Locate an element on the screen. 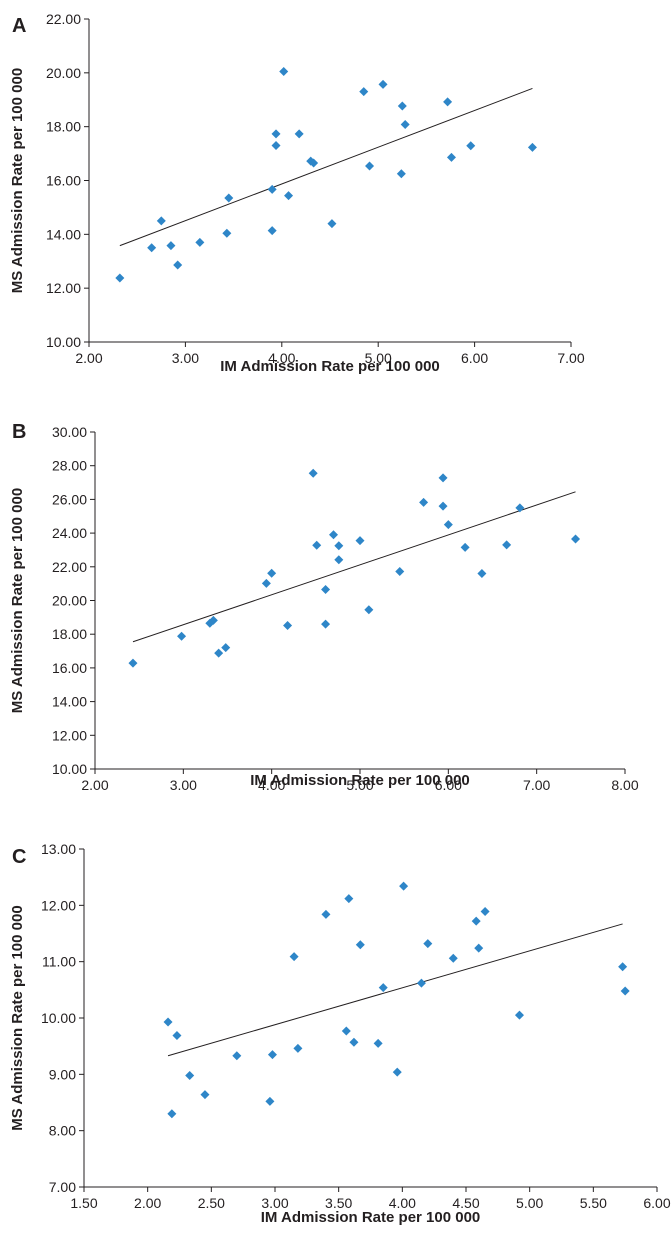 Image resolution: width=672 pixels, height=1249 pixels. y-tick-label: 11.00 is located at coordinates (59, 962).